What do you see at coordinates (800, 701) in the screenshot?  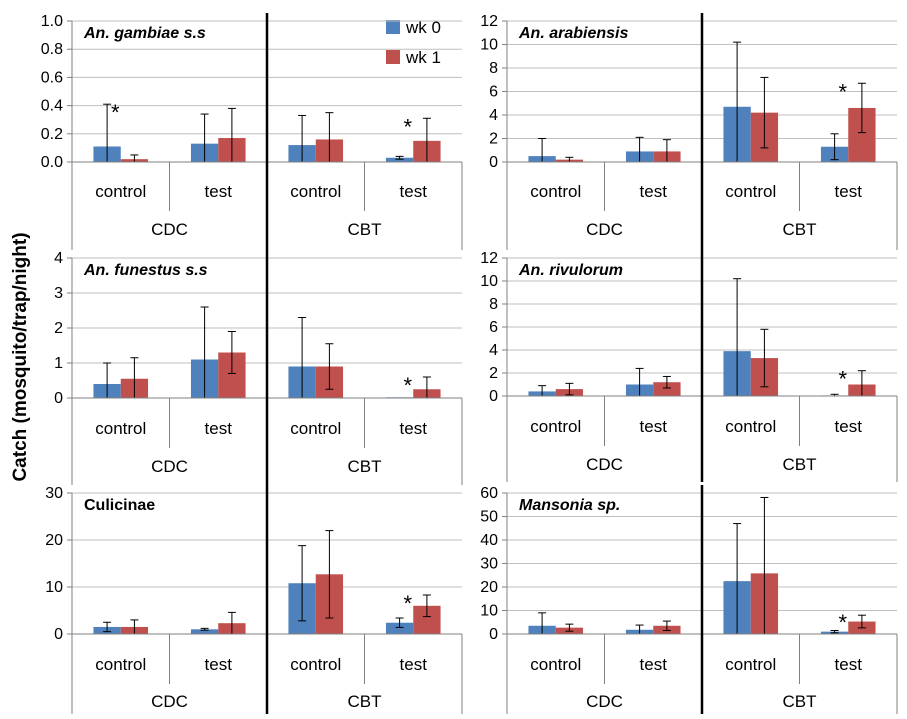 I see `panel5-group-label: CBT` at bounding box center [800, 701].